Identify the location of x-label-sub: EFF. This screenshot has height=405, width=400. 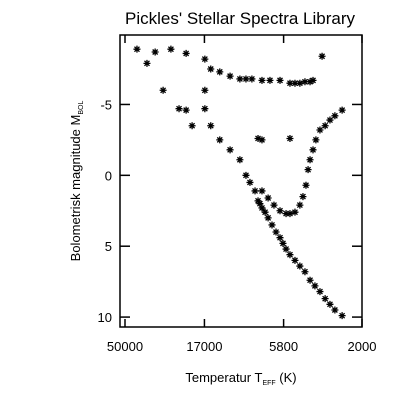
(268, 383).